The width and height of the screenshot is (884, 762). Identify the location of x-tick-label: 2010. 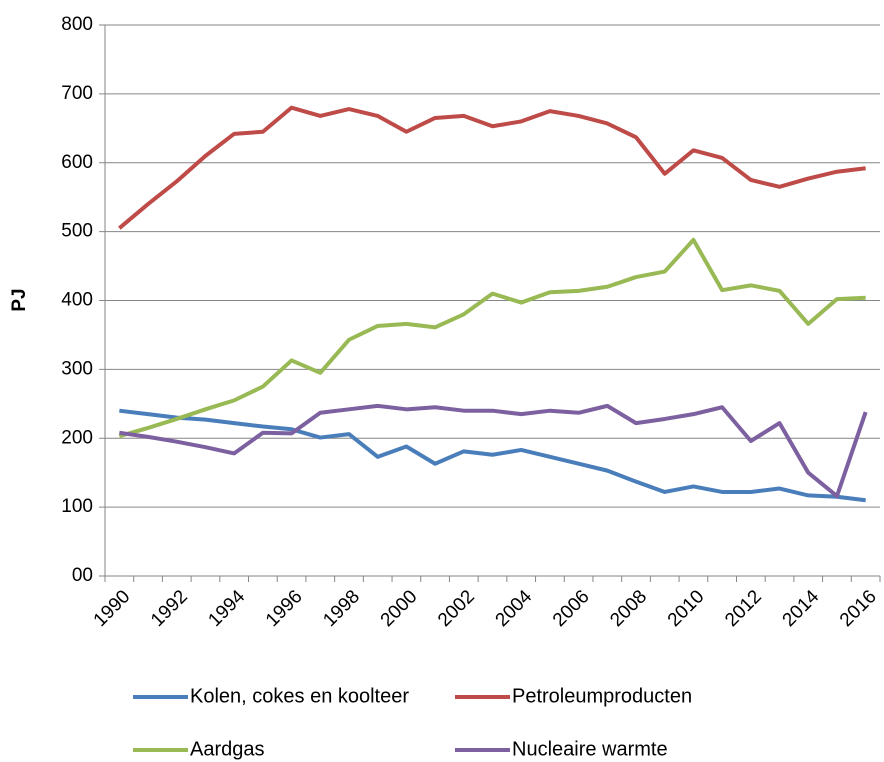
(686, 608).